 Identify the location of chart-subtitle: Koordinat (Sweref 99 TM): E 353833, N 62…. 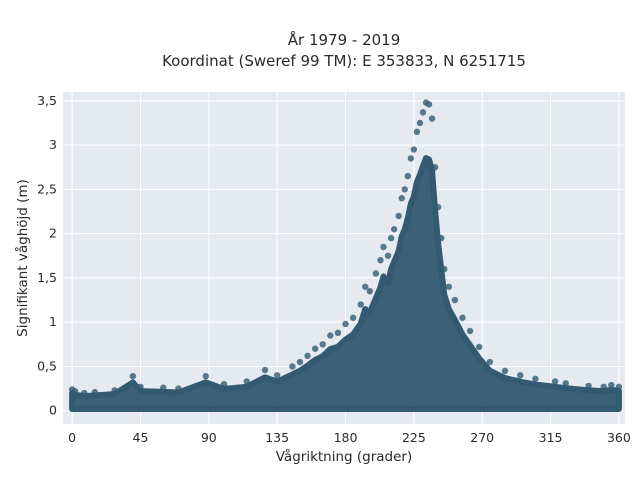
(344, 61).